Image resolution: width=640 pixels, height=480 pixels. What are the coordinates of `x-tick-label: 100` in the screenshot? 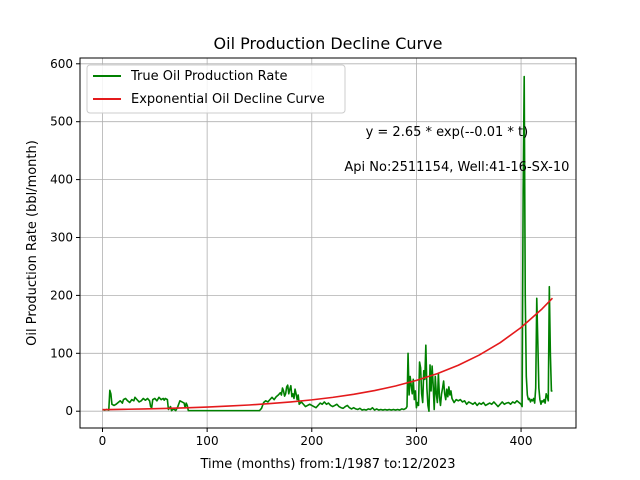 It's located at (207, 441).